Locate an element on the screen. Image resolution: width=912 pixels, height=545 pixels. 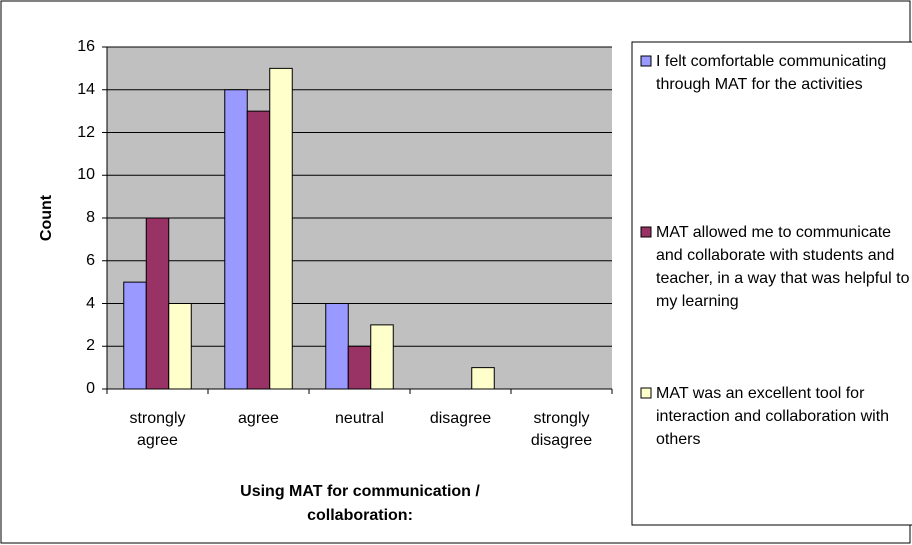
y-tick-label: 12 is located at coordinates (86, 132).